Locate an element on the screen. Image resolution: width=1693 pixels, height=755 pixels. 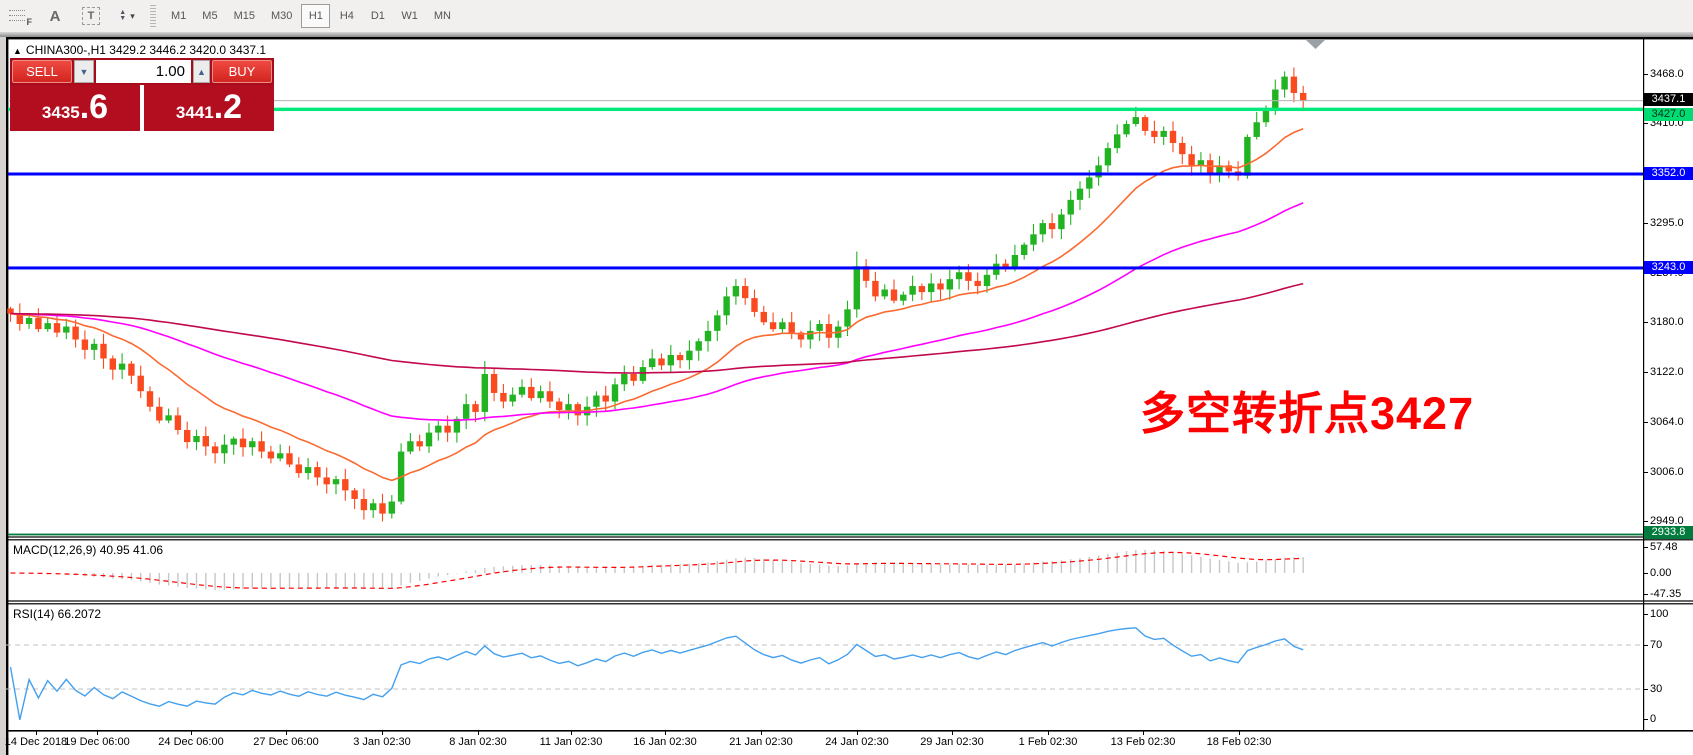
collapse-triangle-icon: ▲ is located at coordinates (17, 51).